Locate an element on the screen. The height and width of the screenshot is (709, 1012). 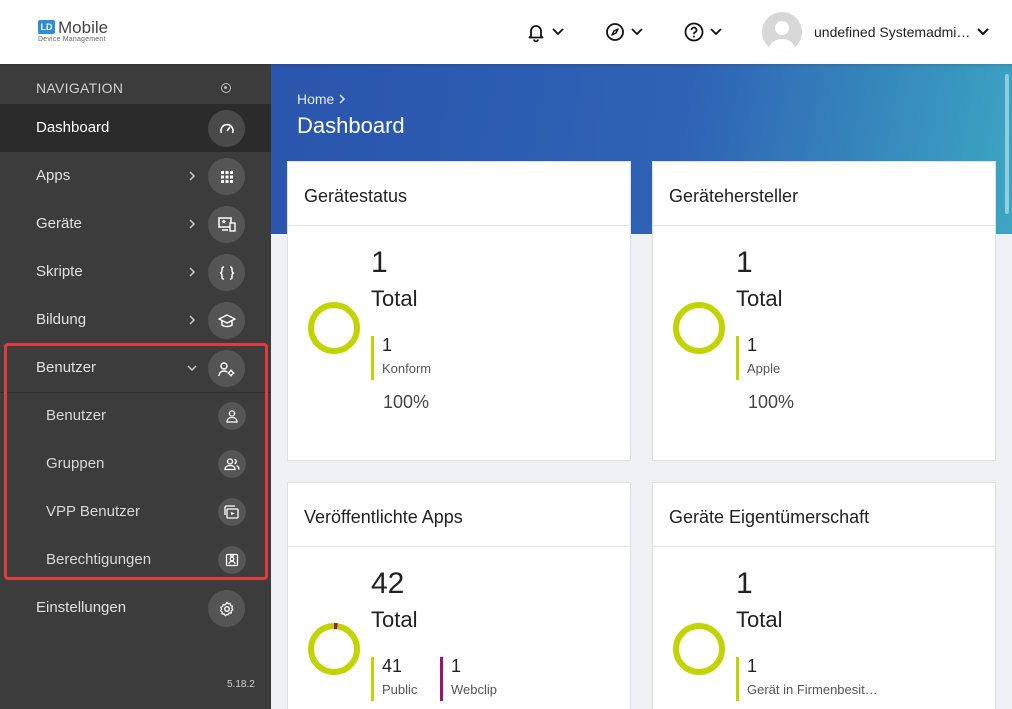
avatar is located at coordinates (782, 32).